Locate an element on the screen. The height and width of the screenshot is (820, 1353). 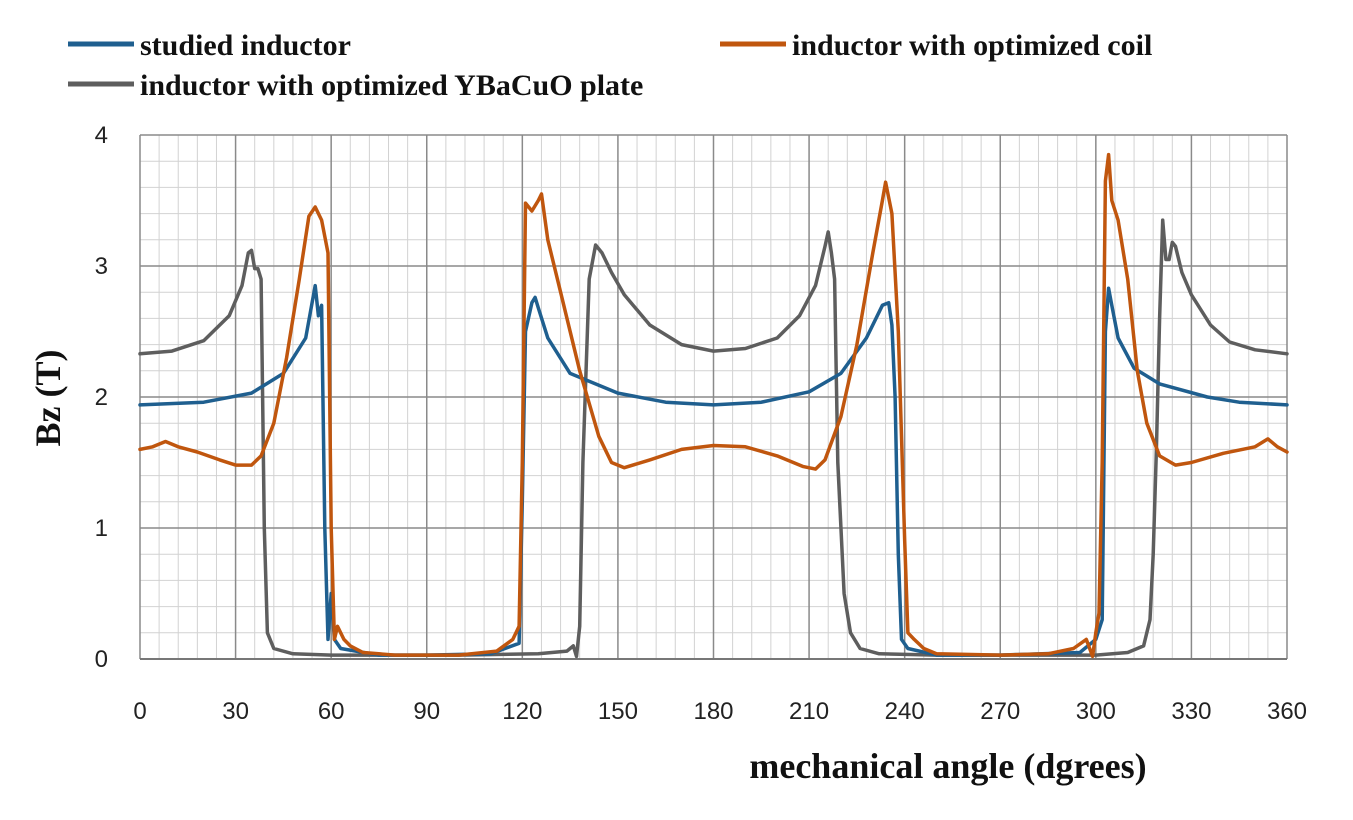
x-tick-label-0: 0 is located at coordinates (139, 711).